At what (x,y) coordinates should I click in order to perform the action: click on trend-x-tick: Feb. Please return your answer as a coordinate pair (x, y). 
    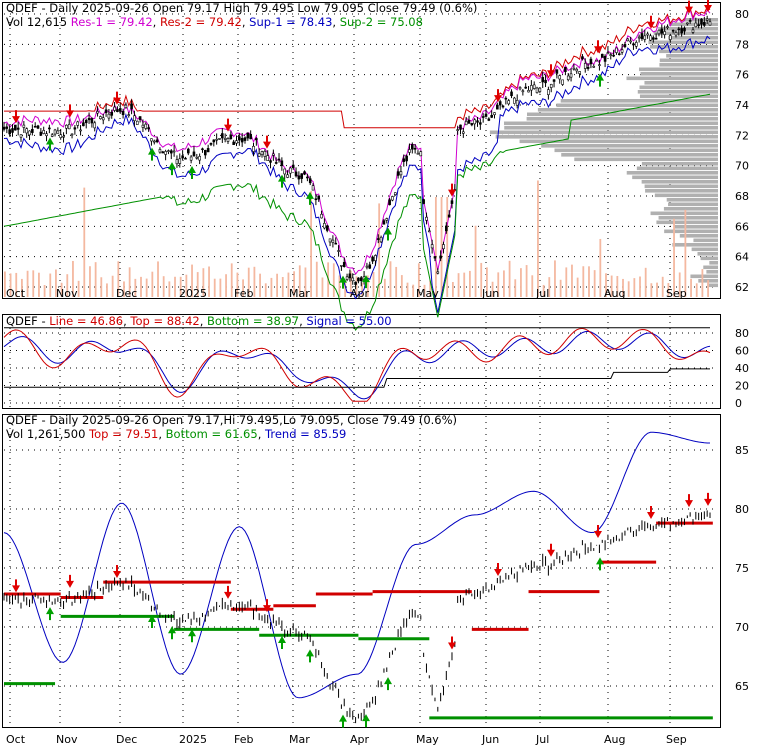
    Looking at the image, I should click on (243, 739).